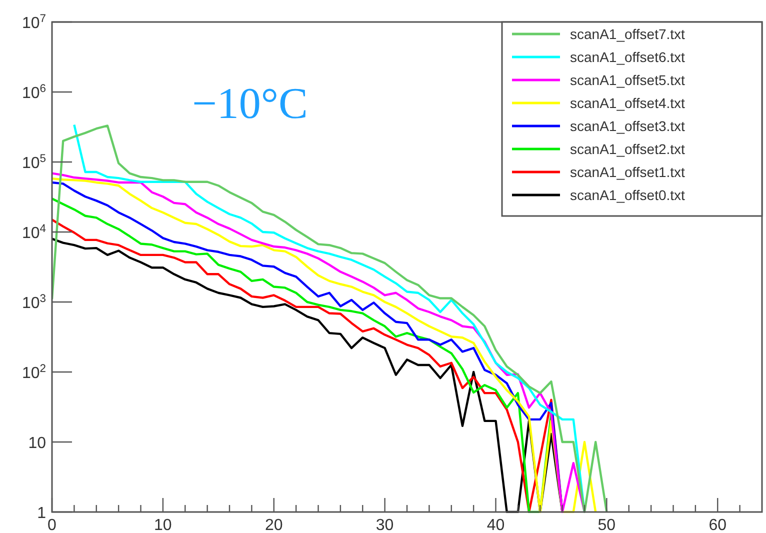 This screenshot has height=533, width=766. What do you see at coordinates (41, 513) in the screenshot?
I see `y-tick-label: 1` at bounding box center [41, 513].